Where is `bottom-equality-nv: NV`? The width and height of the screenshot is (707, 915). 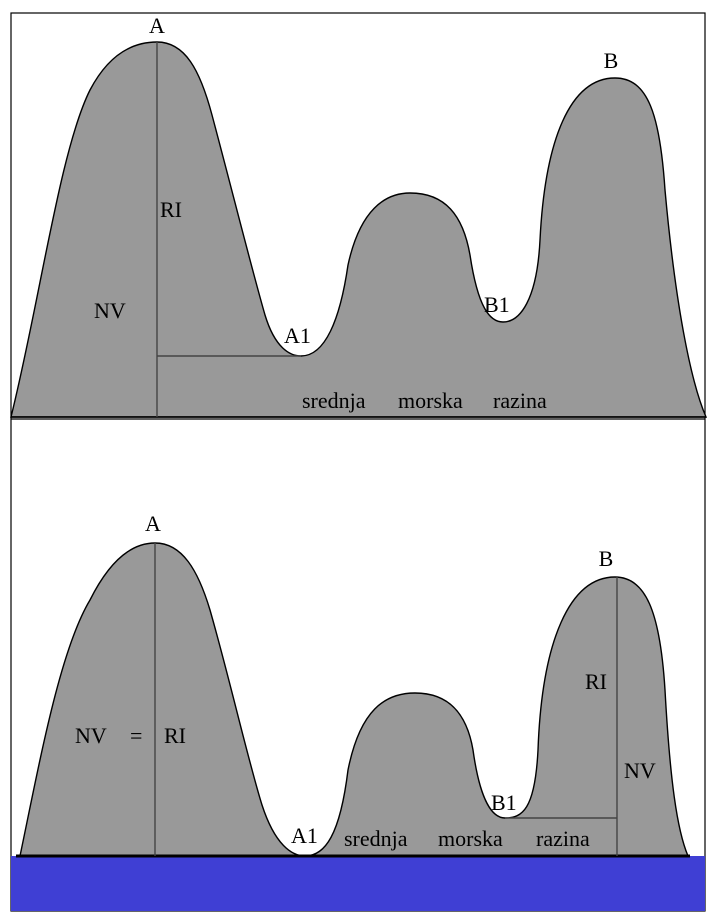 bottom-equality-nv: NV is located at coordinates (91, 735).